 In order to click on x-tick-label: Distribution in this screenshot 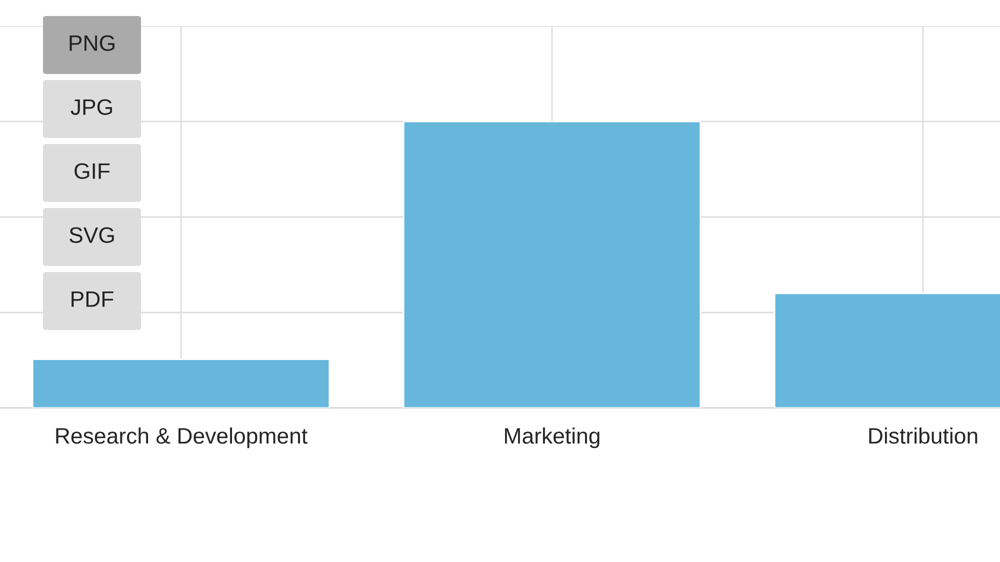, I will do `click(923, 435)`.